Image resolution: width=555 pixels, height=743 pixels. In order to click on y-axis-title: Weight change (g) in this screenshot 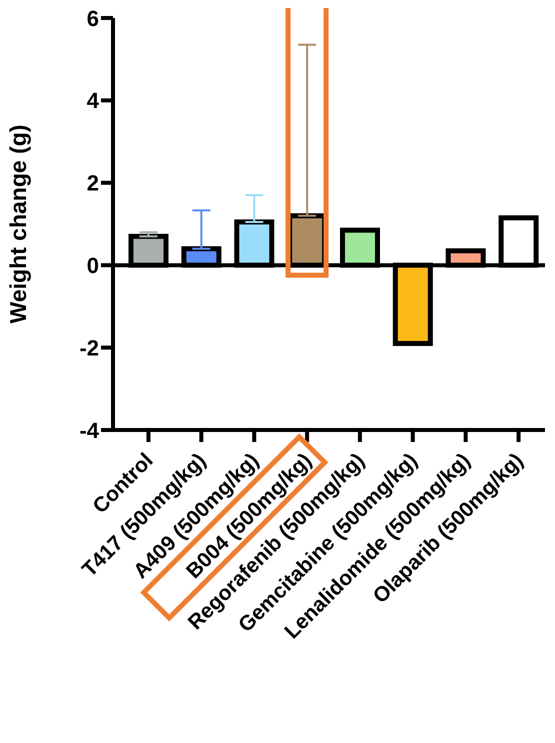, I will do `click(18, 224)`.